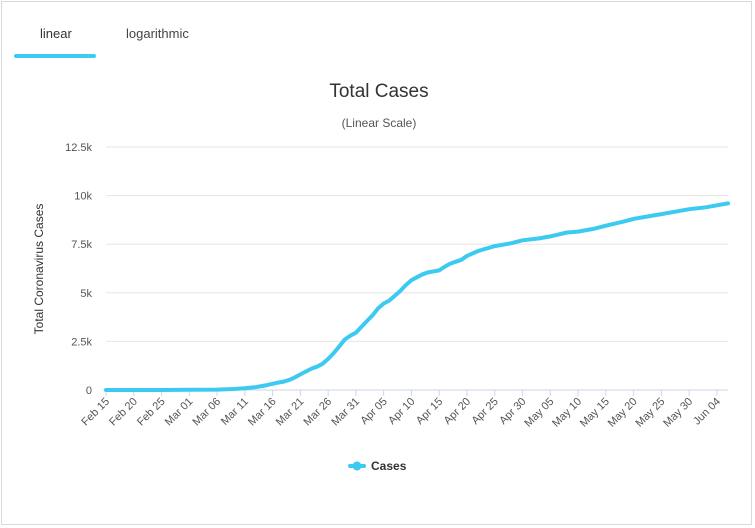  Describe the element at coordinates (401, 411) in the screenshot. I see `x-tick-label: Apr 10` at that location.